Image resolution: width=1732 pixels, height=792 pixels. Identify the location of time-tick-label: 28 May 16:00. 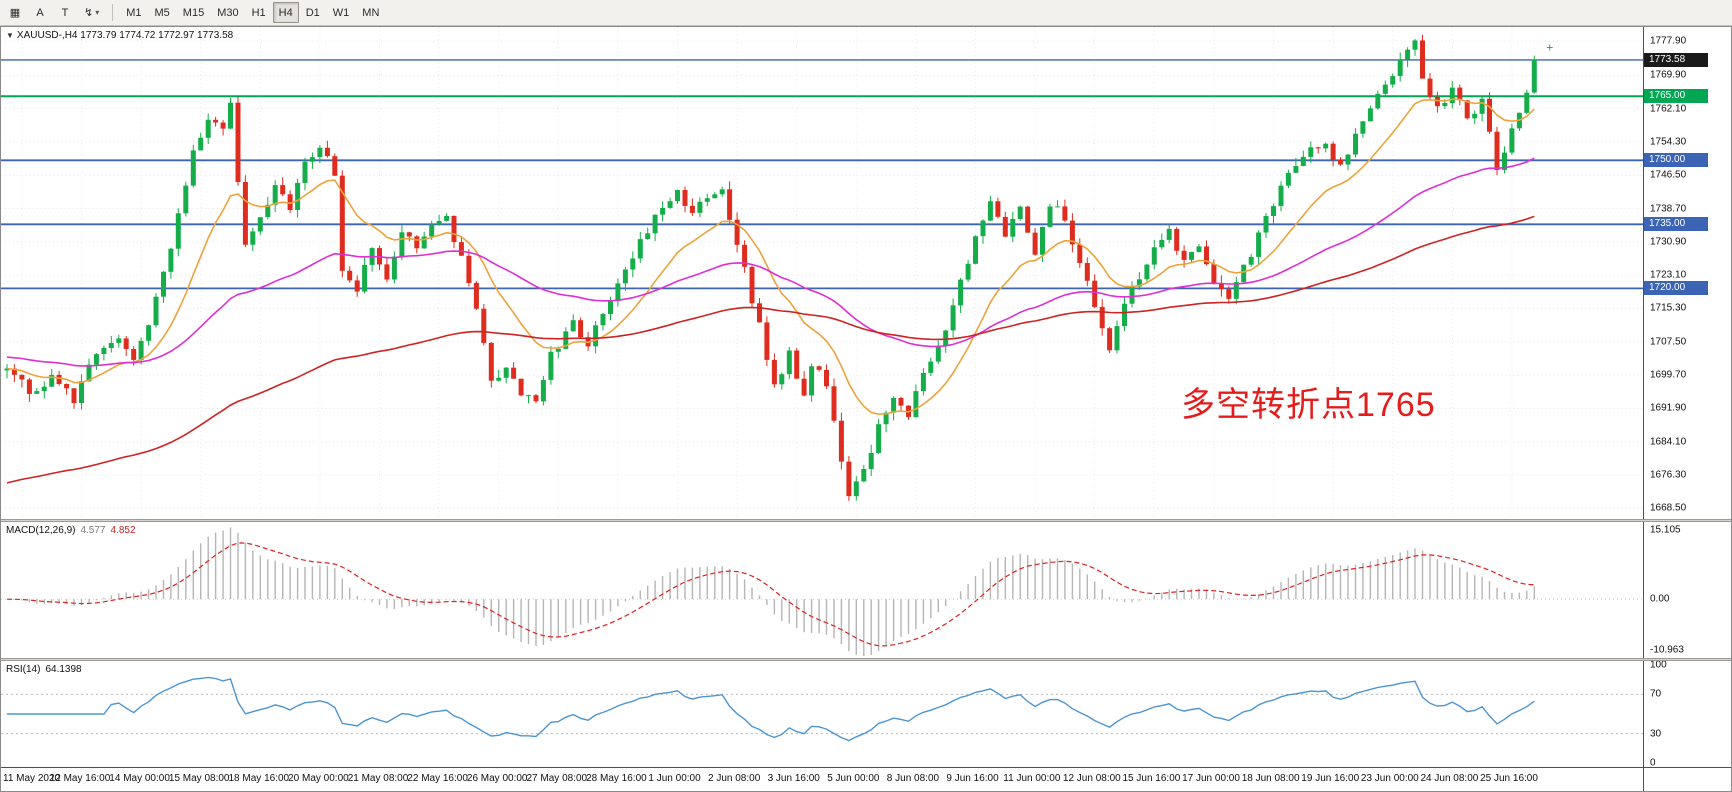
(616, 778).